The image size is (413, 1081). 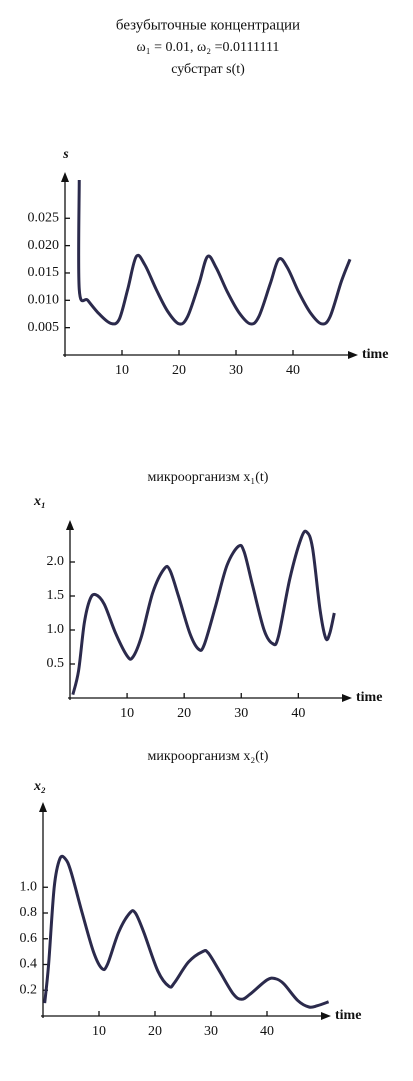 What do you see at coordinates (29, 989) in the screenshot?
I see `y-tick-label: 0.2` at bounding box center [29, 989].